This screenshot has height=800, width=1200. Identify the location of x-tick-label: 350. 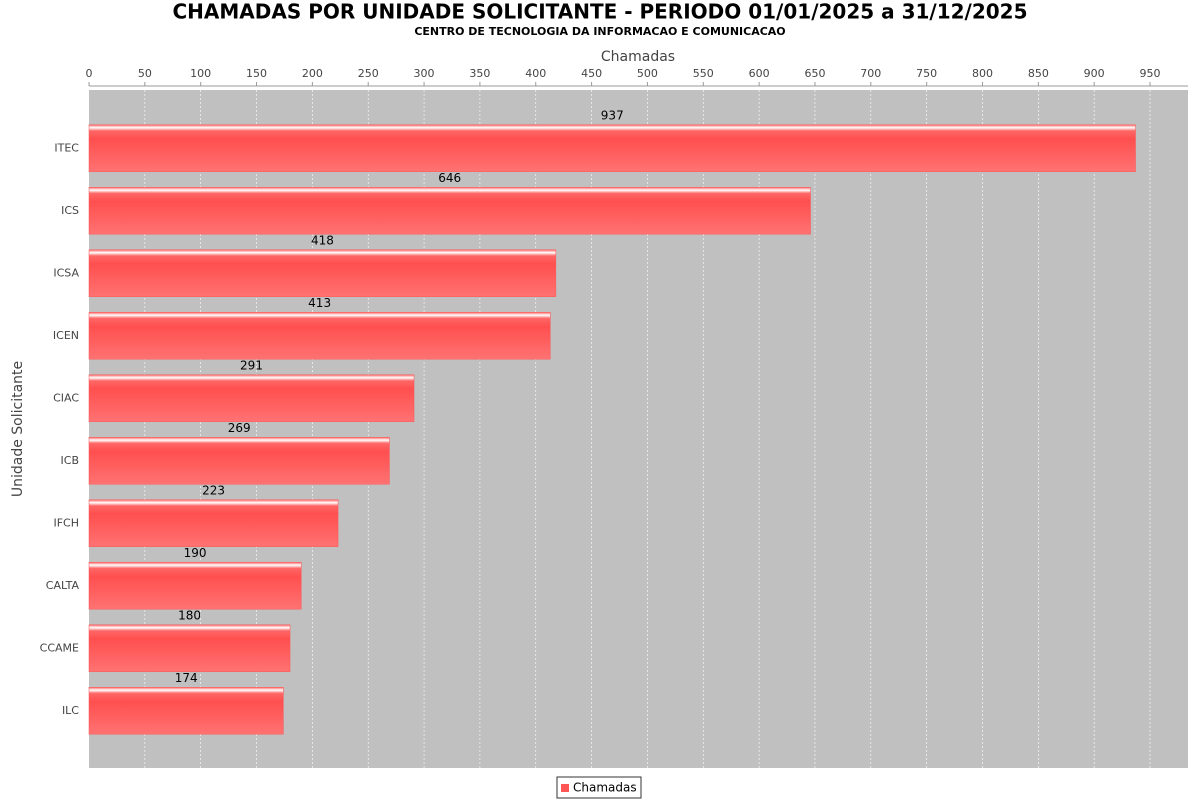
(479, 73).